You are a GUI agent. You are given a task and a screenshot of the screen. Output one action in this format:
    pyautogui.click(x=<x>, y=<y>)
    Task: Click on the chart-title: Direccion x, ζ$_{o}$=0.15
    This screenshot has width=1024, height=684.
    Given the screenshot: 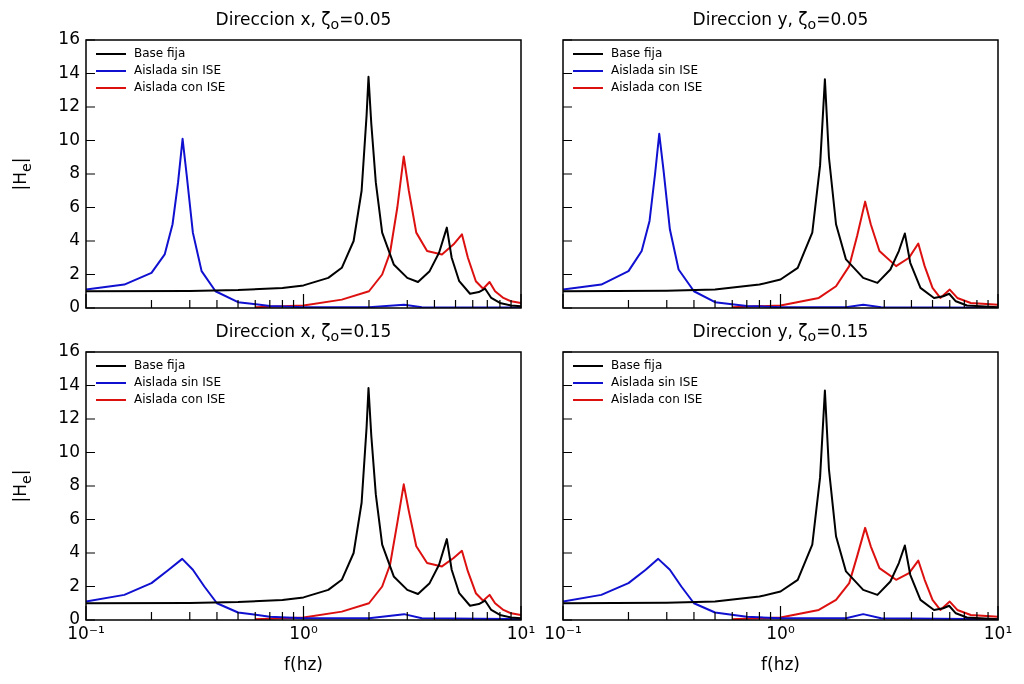 What is the action you would take?
    pyautogui.click(x=303, y=332)
    